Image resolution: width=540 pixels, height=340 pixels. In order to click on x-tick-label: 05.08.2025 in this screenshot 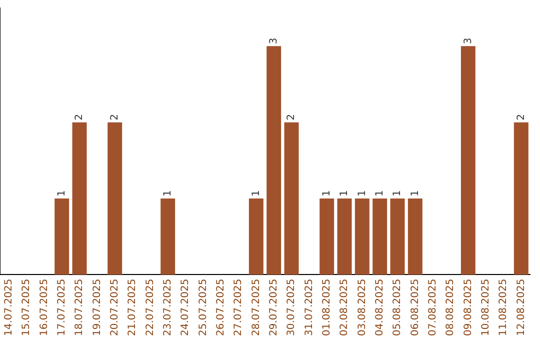, I will do `click(398, 307)`.